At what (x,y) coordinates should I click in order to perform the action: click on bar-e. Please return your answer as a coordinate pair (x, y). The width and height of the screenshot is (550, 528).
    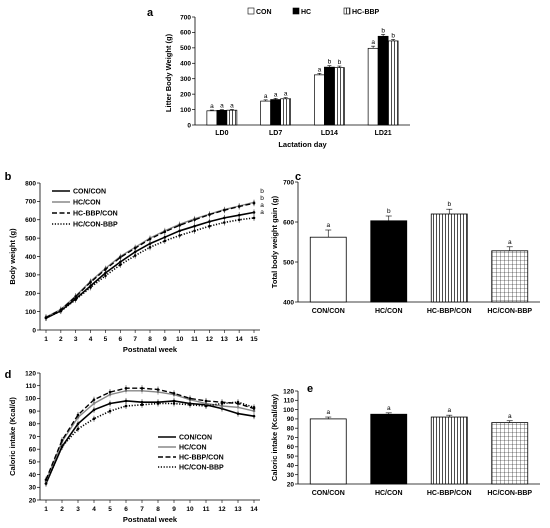
    Looking at the image, I should click on (510, 453).